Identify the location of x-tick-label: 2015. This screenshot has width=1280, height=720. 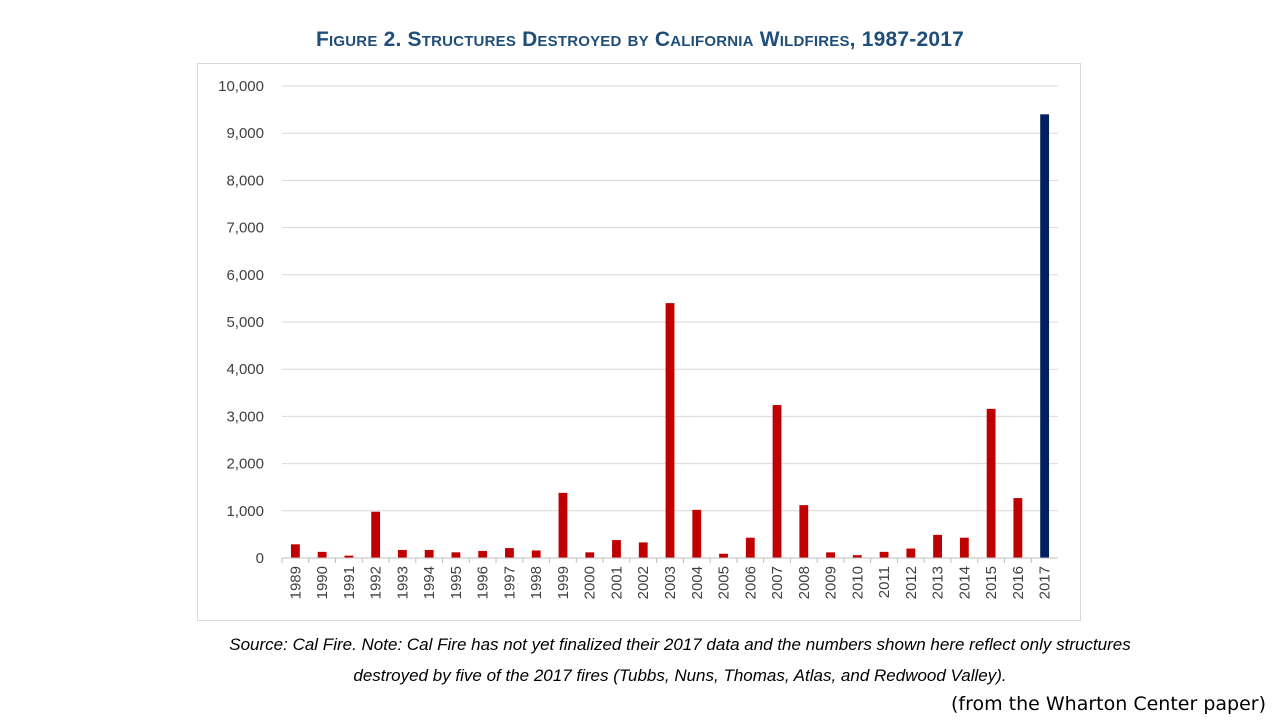
(991, 582).